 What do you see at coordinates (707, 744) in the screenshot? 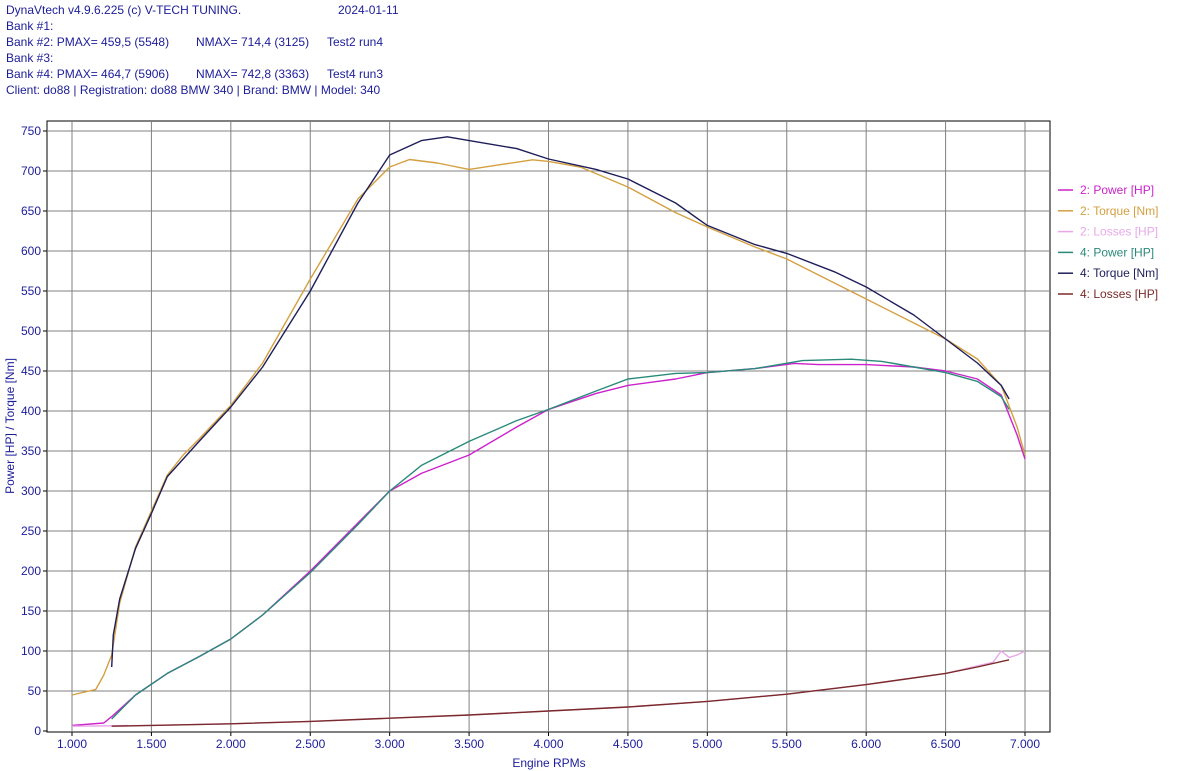
I see `x-tick-label: 5.000` at bounding box center [707, 744].